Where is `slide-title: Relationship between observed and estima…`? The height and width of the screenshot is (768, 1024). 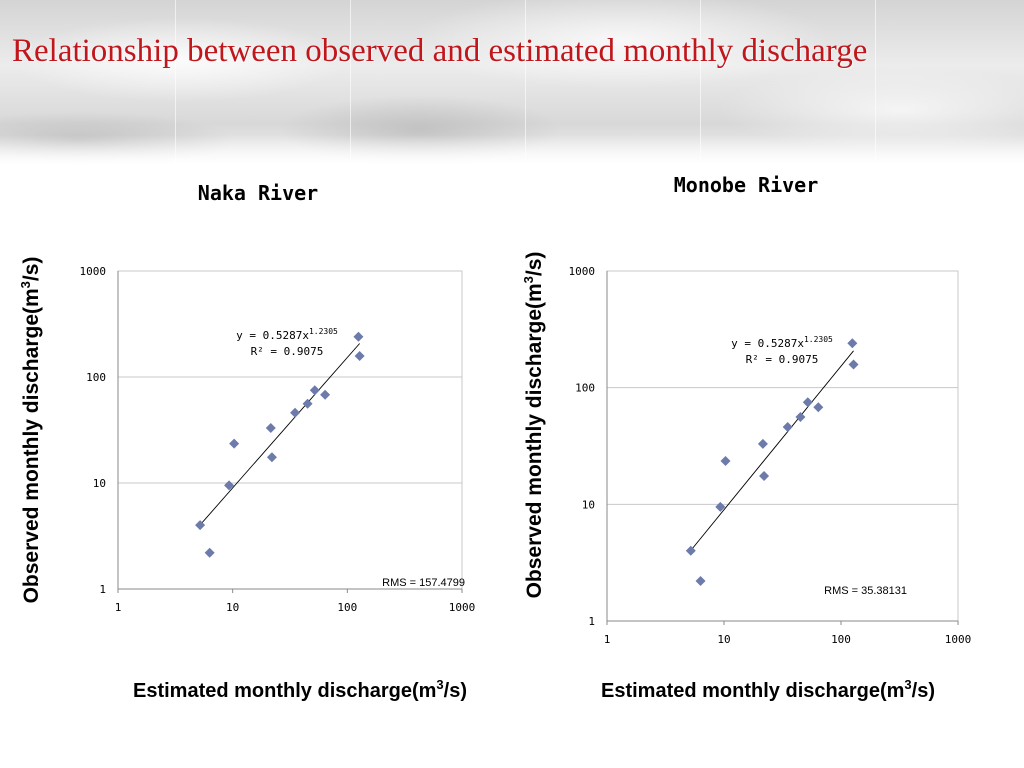 slide-title: Relationship between observed and estima… is located at coordinates (440, 51).